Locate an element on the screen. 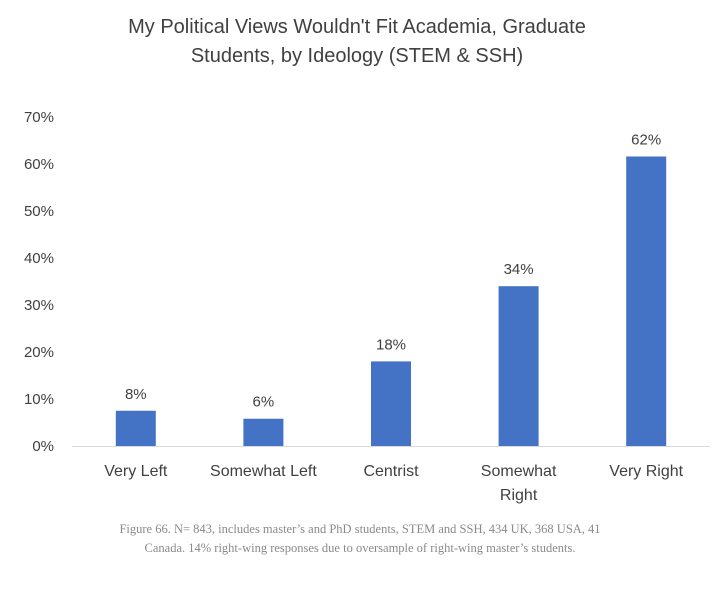  y-tick-label: 0% is located at coordinates (43, 446).